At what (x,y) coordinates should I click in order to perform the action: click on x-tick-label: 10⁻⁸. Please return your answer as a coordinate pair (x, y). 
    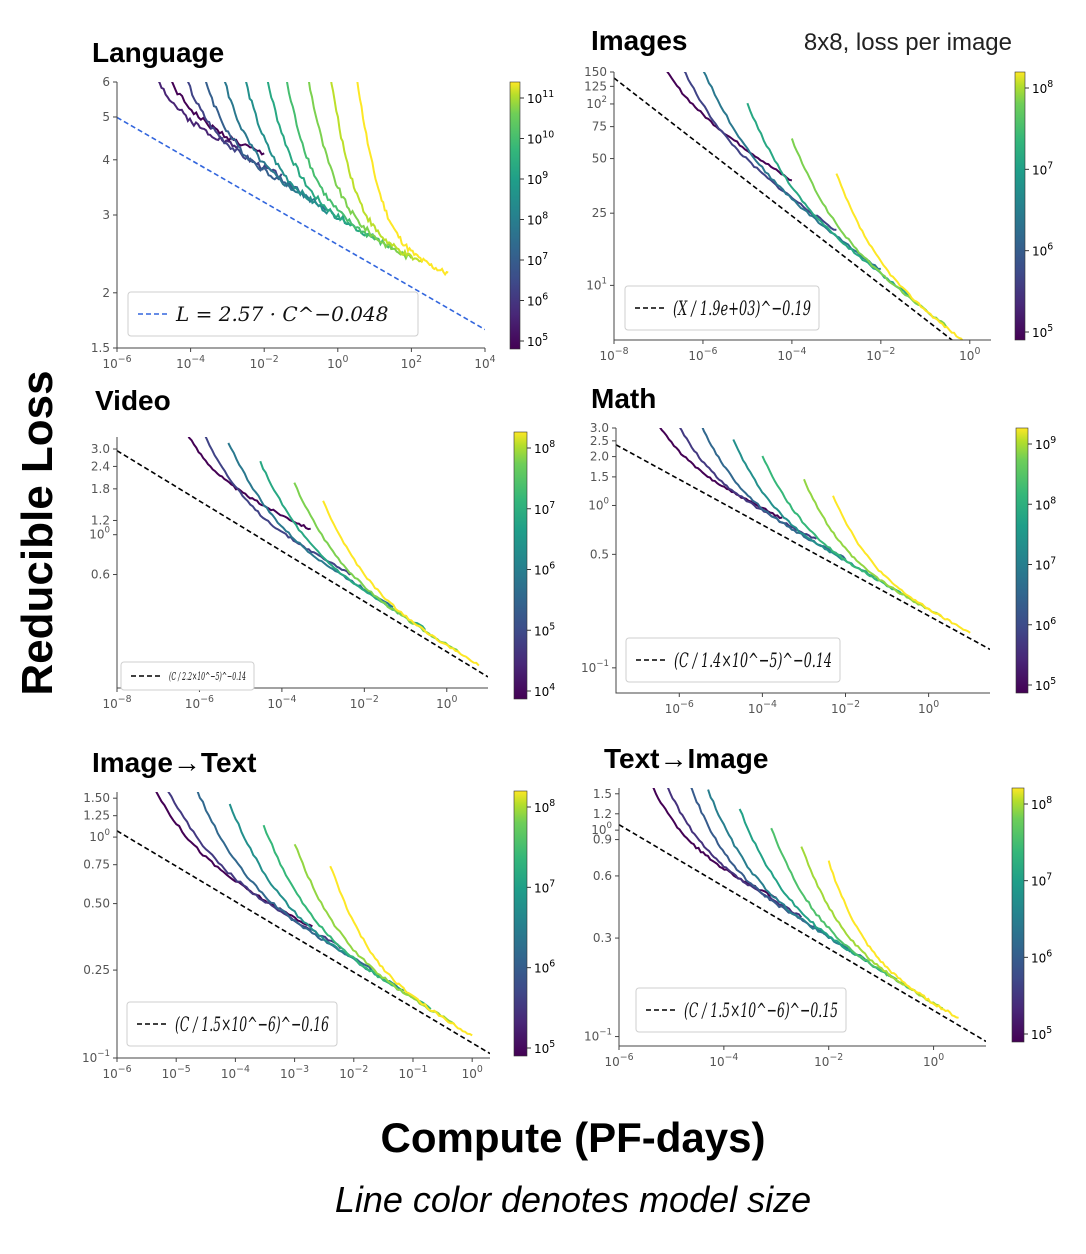
    Looking at the image, I should click on (613, 354).